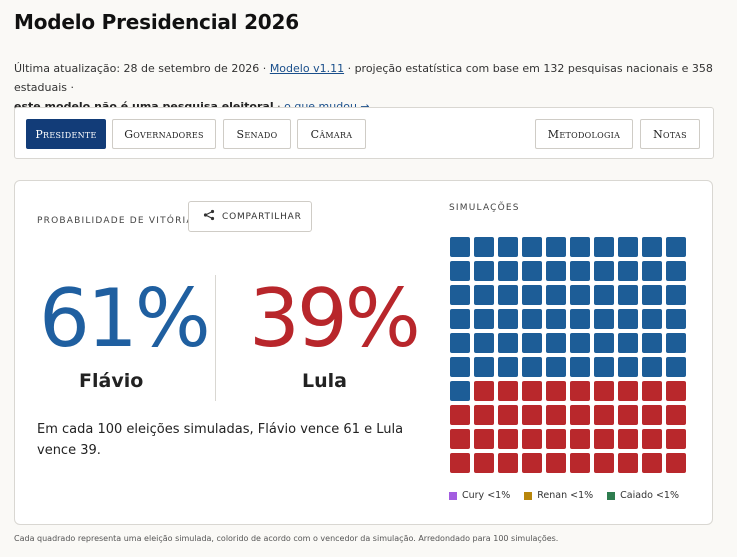  What do you see at coordinates (279, 106) in the screenshot?
I see `meta-sep: ·` at bounding box center [279, 106].